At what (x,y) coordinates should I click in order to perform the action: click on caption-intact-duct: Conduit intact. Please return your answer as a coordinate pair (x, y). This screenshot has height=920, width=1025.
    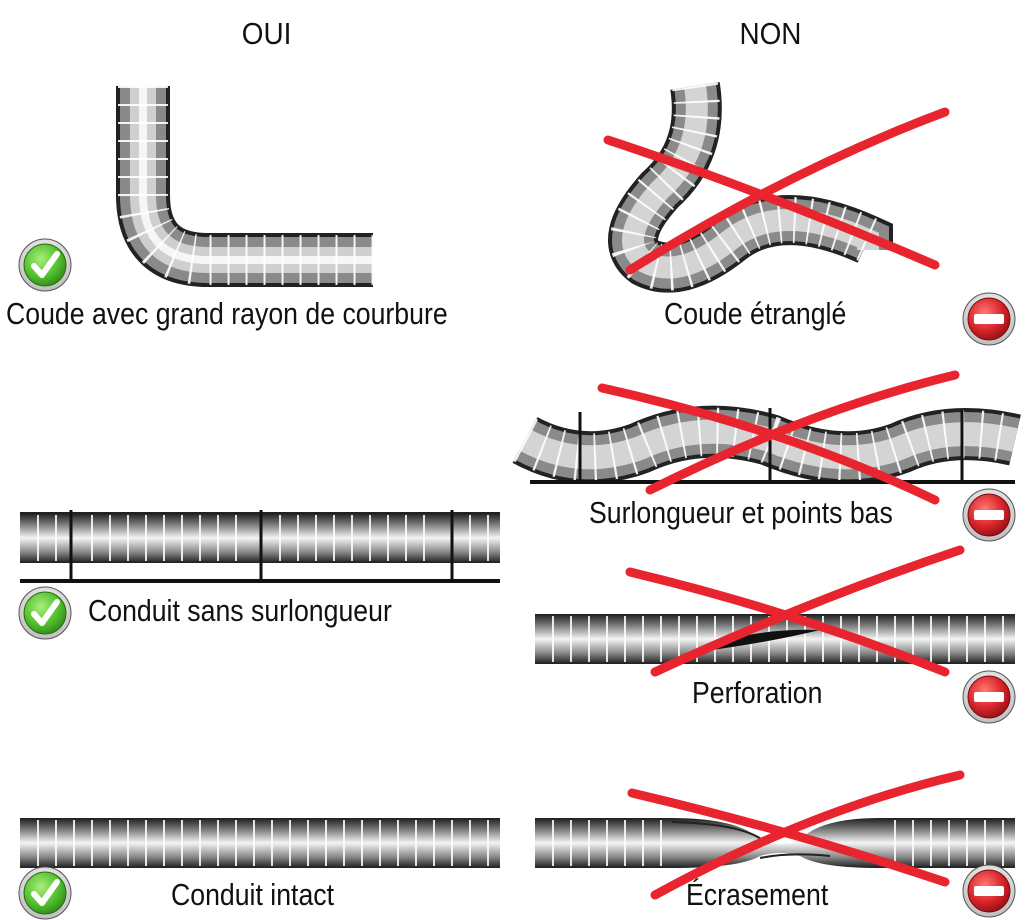
    Looking at the image, I should click on (253, 894).